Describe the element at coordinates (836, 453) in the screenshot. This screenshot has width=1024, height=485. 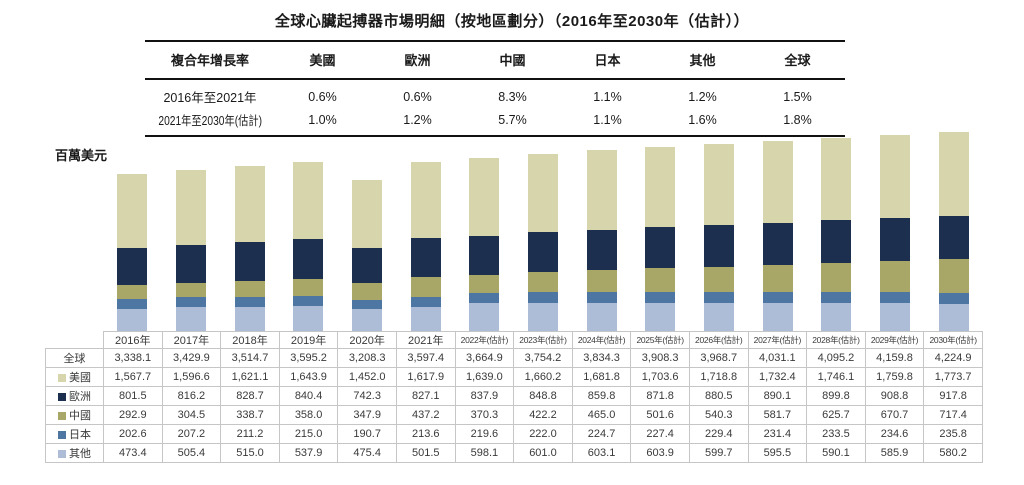
I see `value-cell: 590.1` at that location.